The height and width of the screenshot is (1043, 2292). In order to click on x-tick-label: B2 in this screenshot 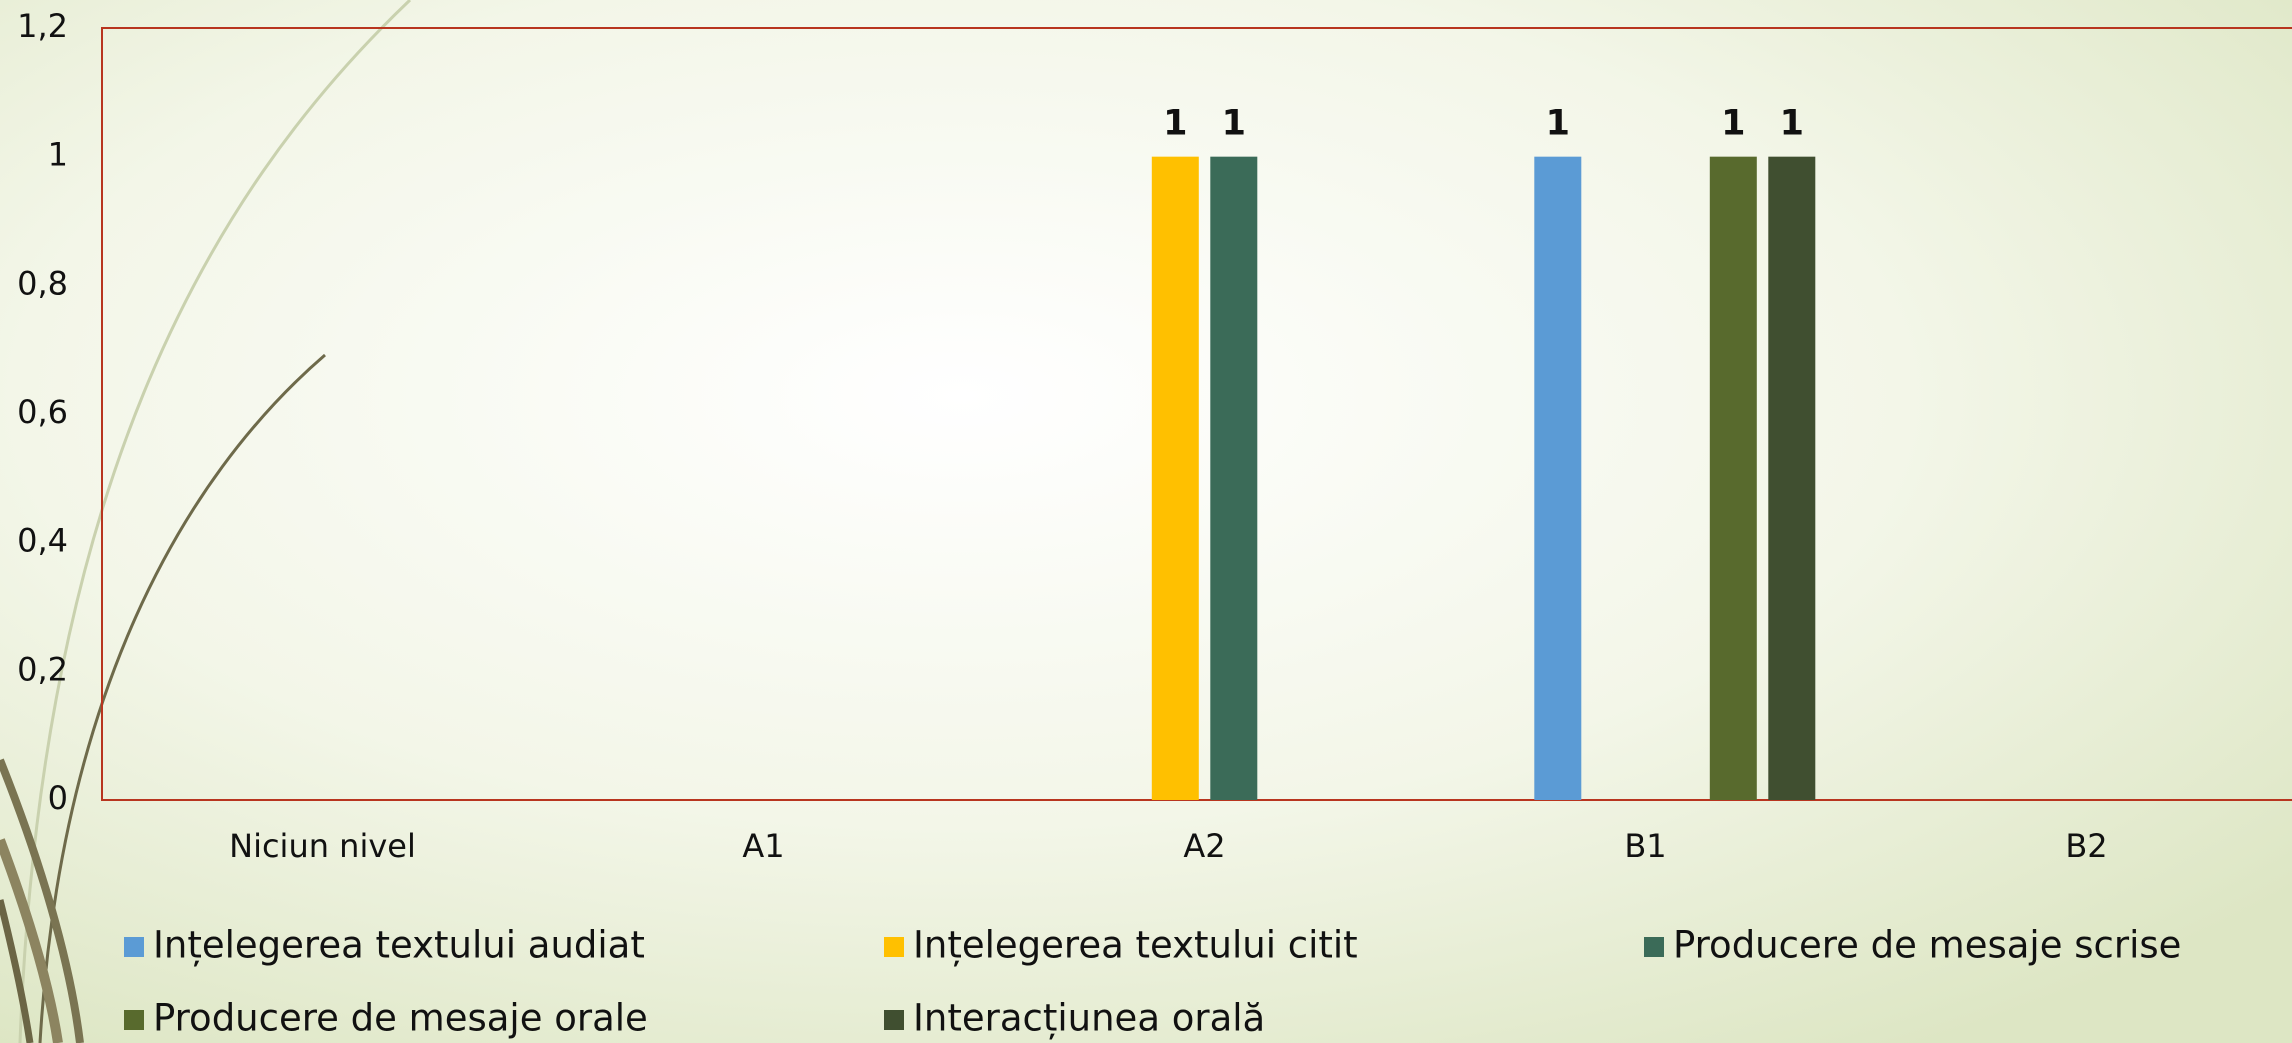, I will do `click(2086, 846)`.